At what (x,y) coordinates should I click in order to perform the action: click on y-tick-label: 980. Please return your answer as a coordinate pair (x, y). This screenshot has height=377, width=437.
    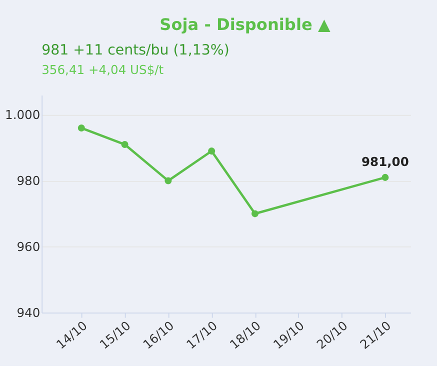
    Looking at the image, I should click on (28, 181).